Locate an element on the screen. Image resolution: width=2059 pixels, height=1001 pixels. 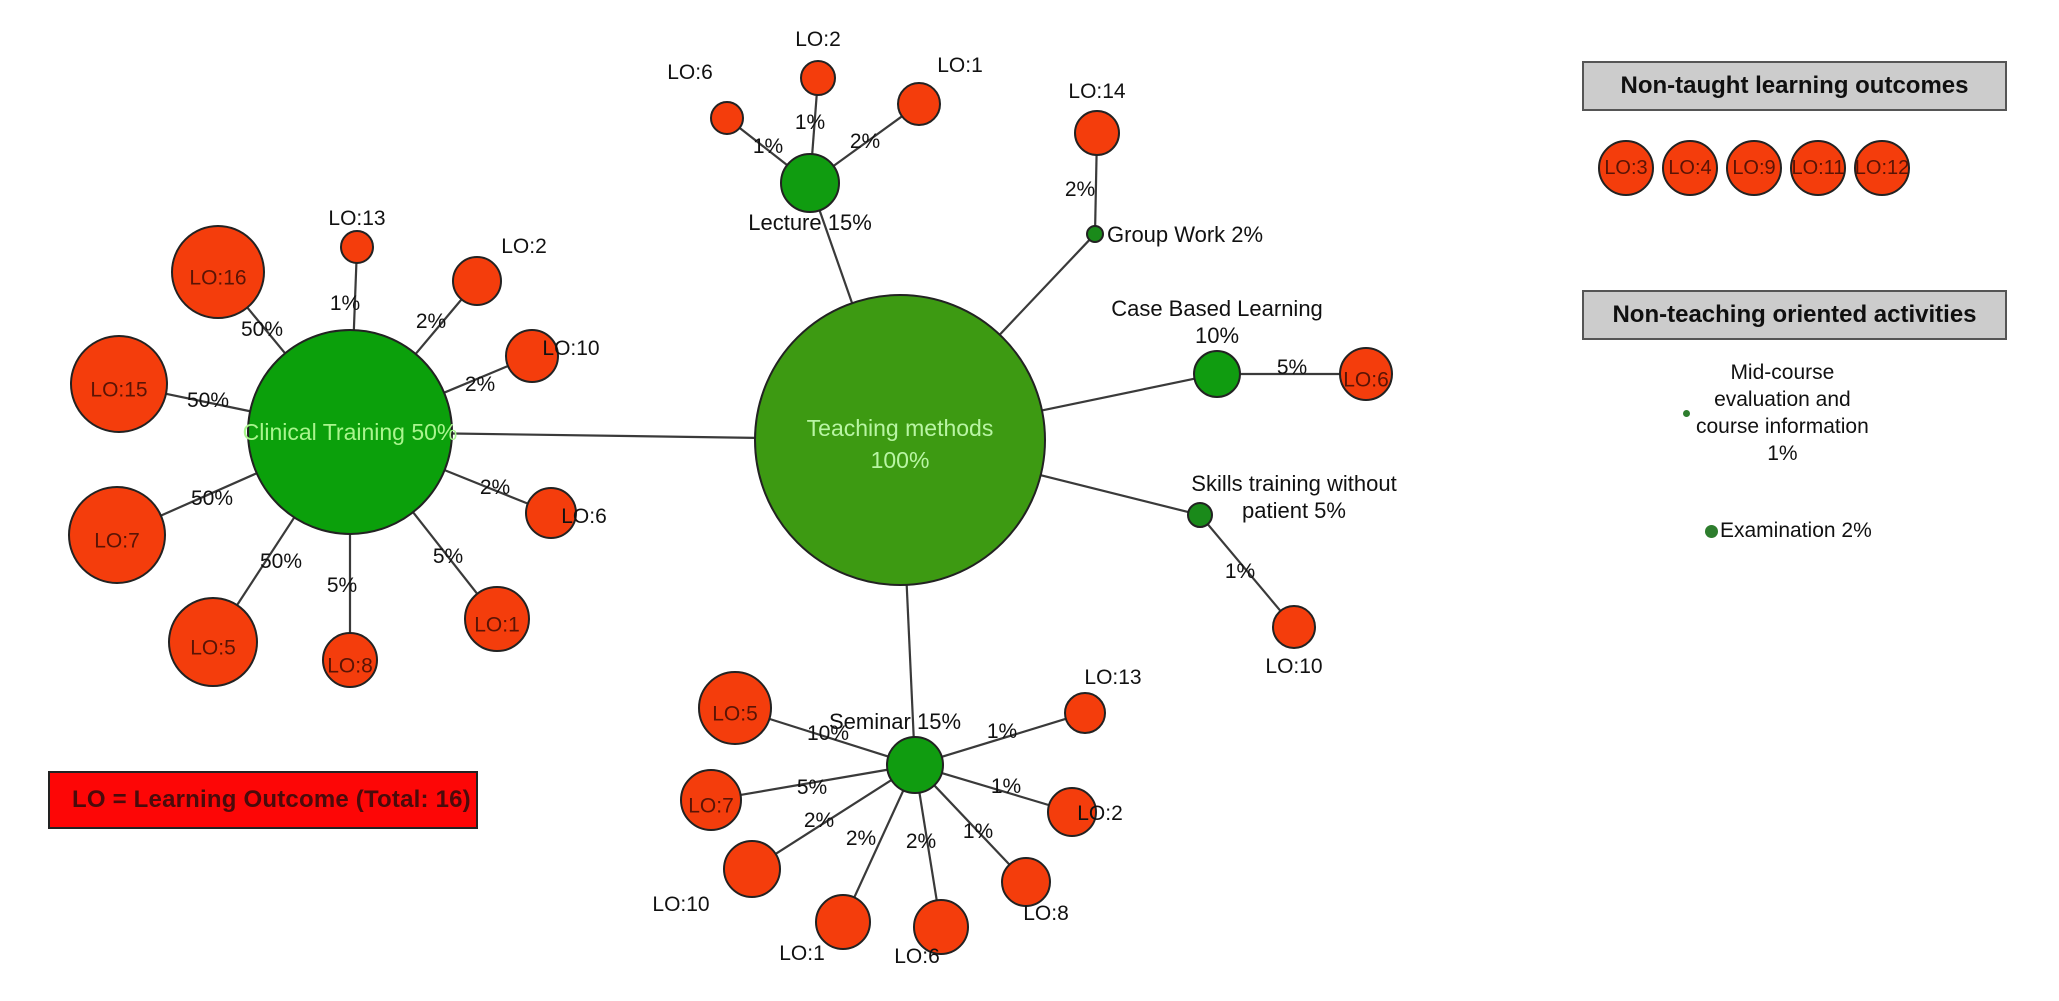
edge-LO7-pct is located at coordinates (209, 494).